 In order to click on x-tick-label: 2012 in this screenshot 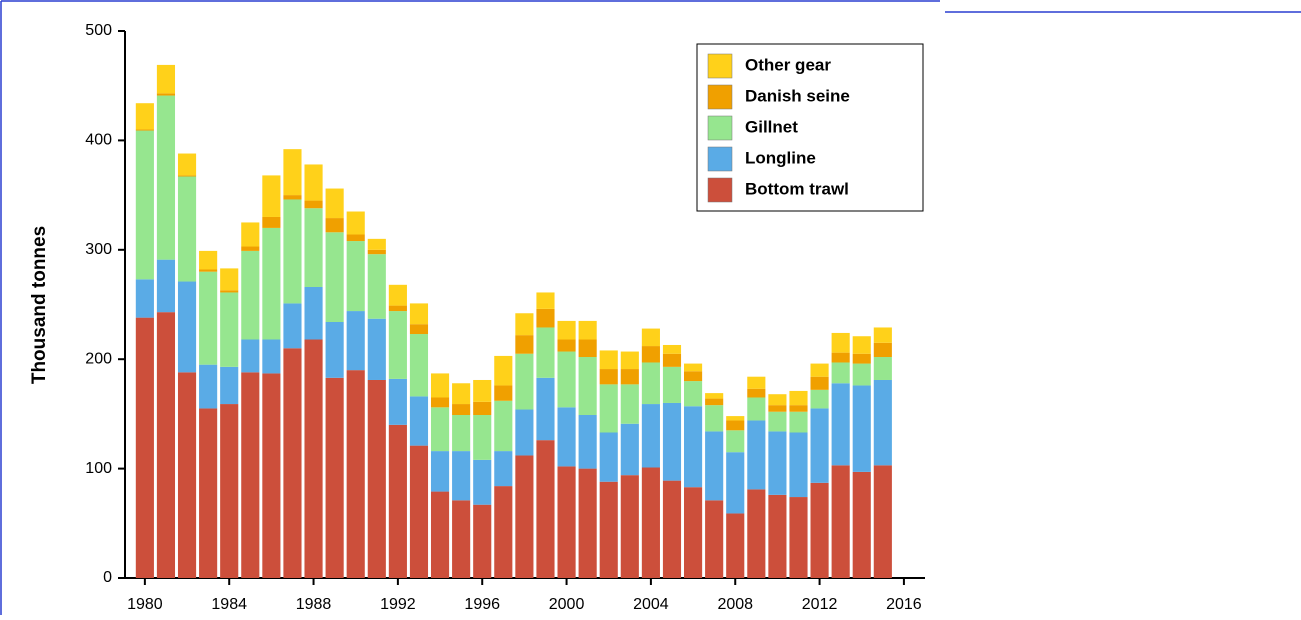, I will do `click(820, 604)`.